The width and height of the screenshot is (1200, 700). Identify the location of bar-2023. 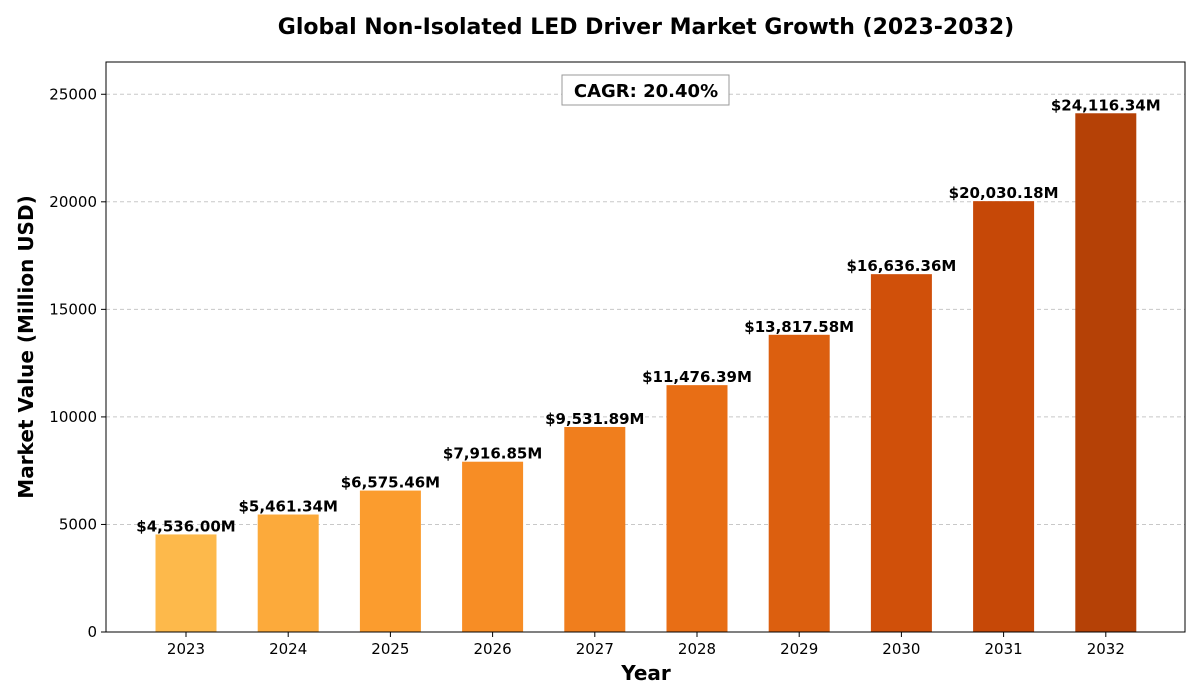
(186, 583).